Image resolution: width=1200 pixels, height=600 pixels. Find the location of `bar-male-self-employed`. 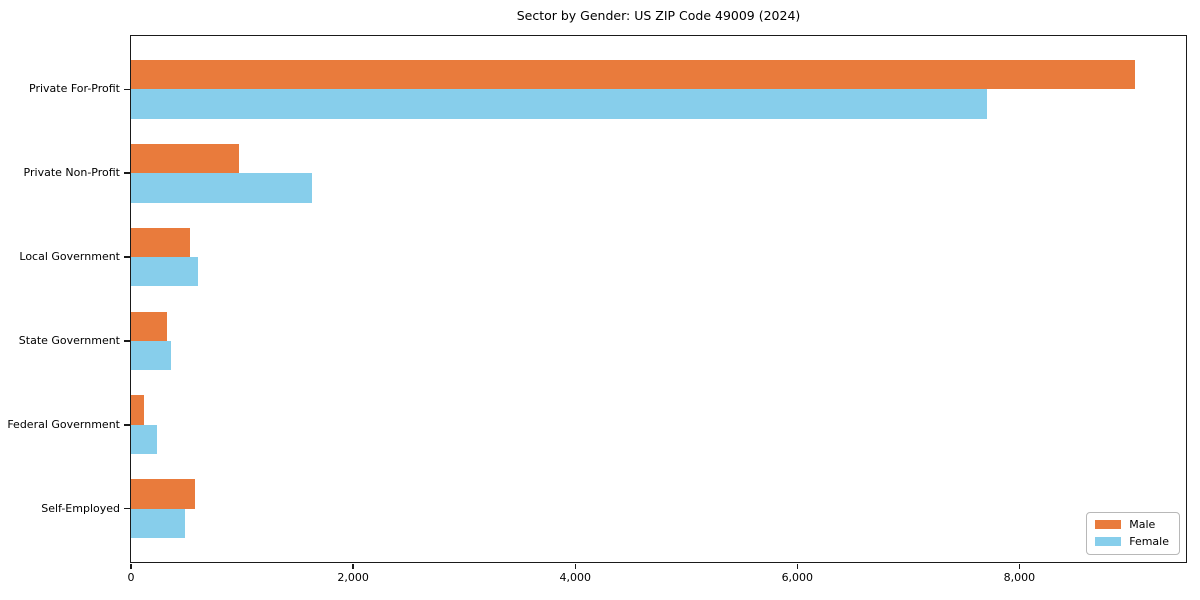

bar-male-self-employed is located at coordinates (163, 494).